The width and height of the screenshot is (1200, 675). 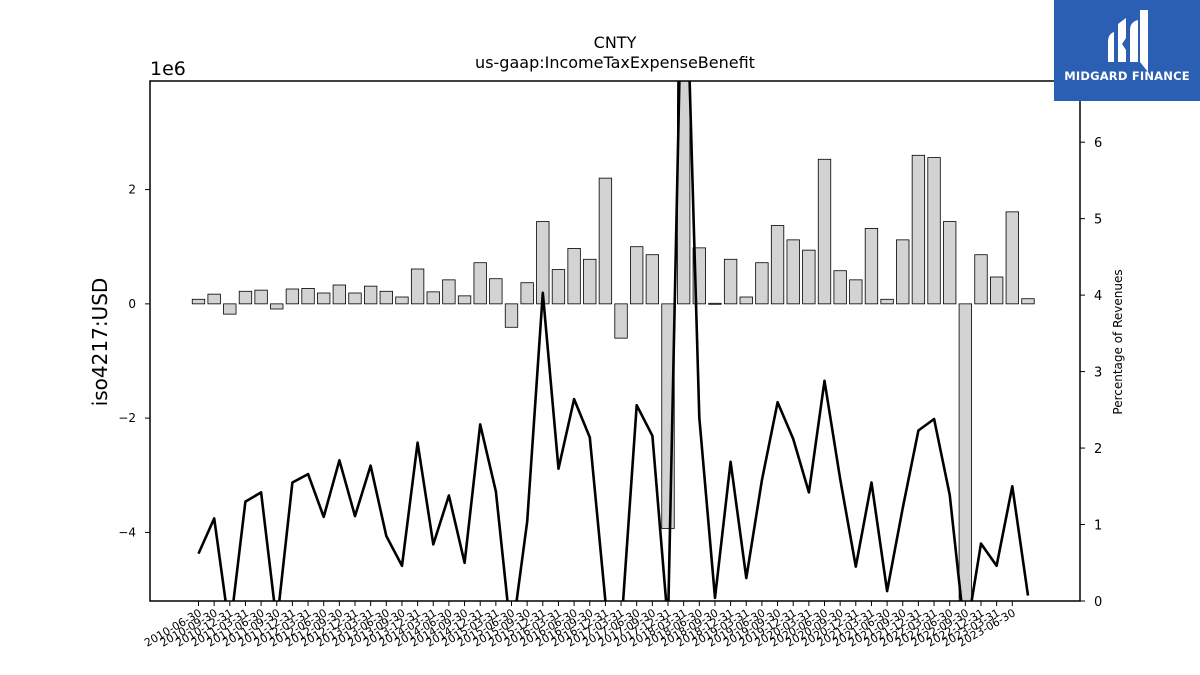 I want to click on y-tick-label: −4, so click(x=127, y=532).